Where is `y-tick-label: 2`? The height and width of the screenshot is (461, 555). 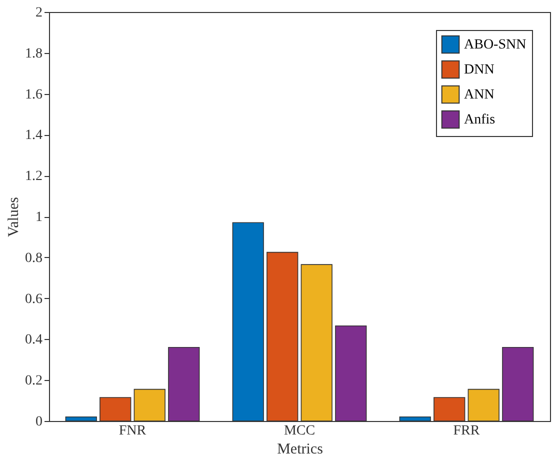 y-tick-label: 2 is located at coordinates (39, 13).